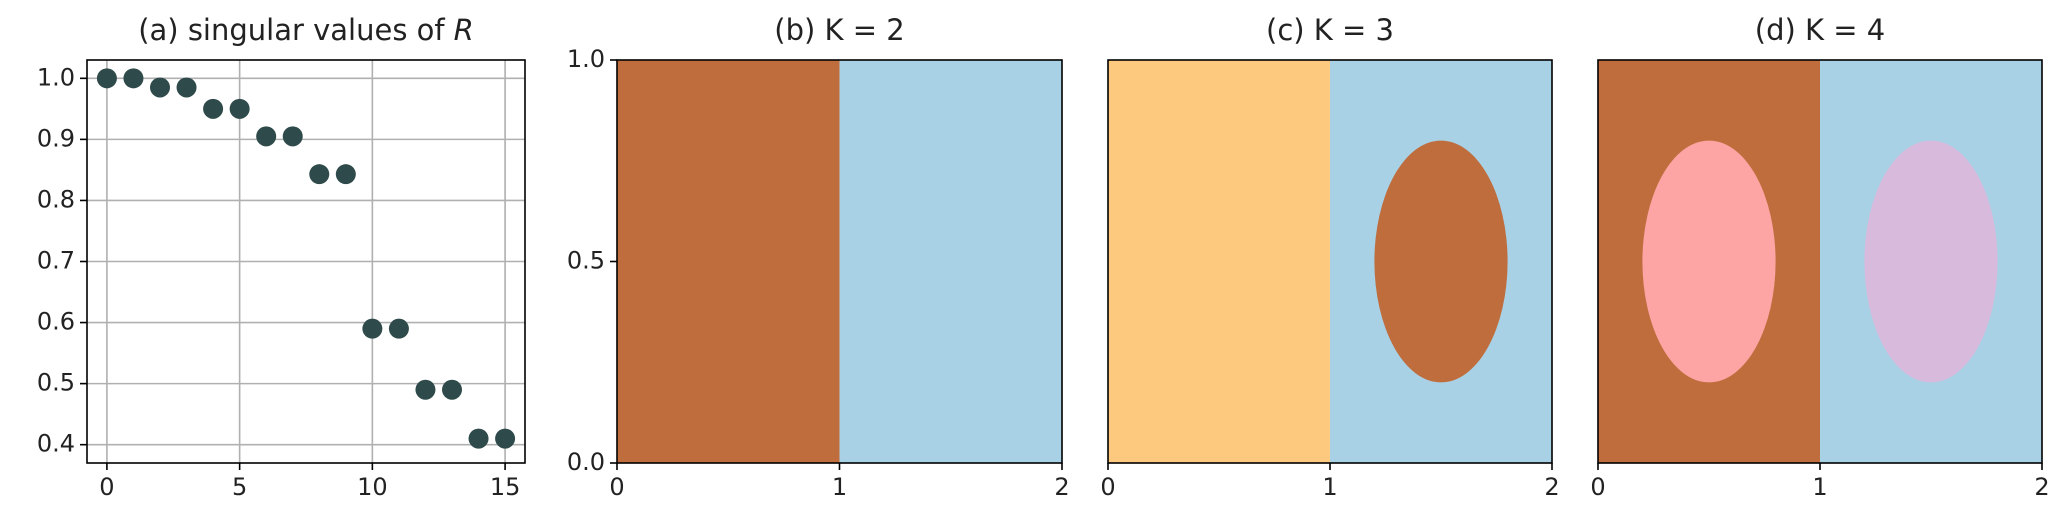  I want to click on title-math: R, so click(464, 30).